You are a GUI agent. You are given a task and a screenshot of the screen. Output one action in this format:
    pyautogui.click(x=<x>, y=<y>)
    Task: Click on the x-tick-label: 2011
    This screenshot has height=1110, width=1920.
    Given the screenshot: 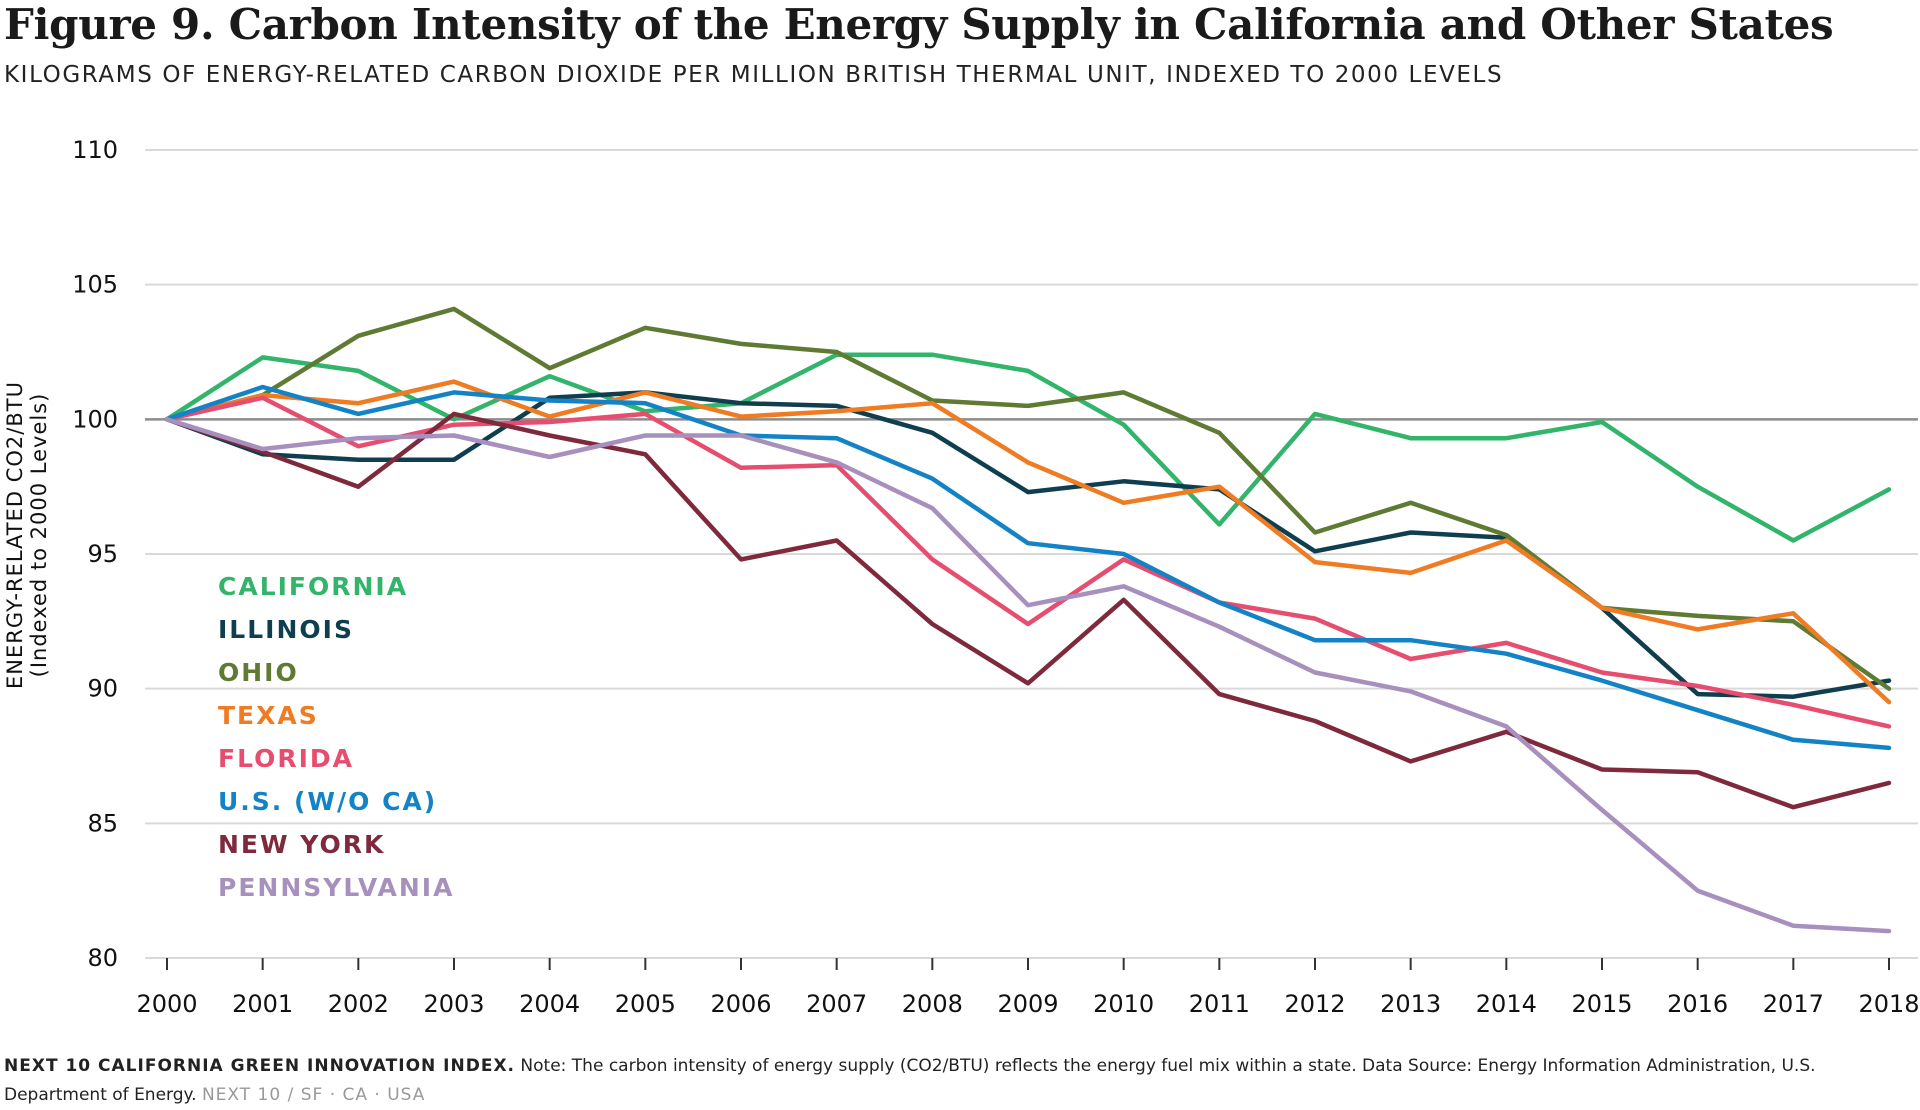 What is the action you would take?
    pyautogui.click(x=1219, y=1004)
    